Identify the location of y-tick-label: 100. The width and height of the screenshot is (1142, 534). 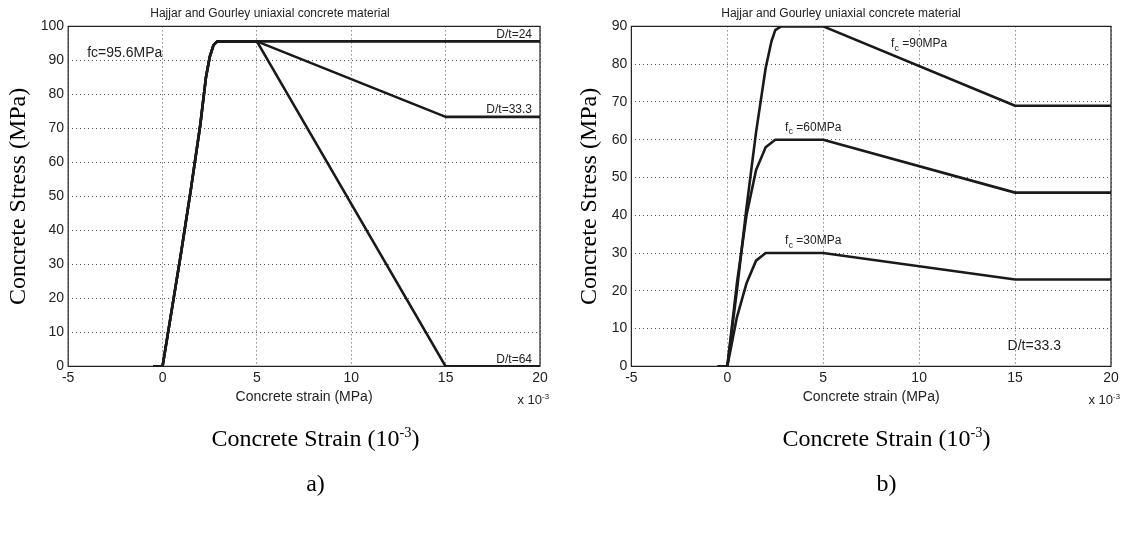
(52, 25).